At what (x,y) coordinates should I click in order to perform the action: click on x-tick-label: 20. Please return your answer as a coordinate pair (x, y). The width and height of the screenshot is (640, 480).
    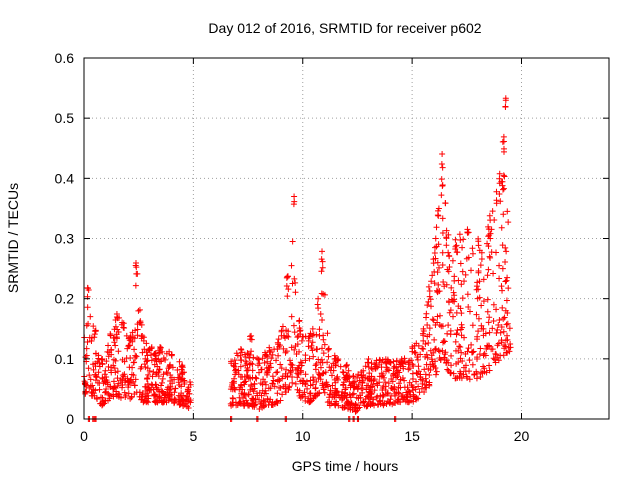
    Looking at the image, I should click on (522, 436).